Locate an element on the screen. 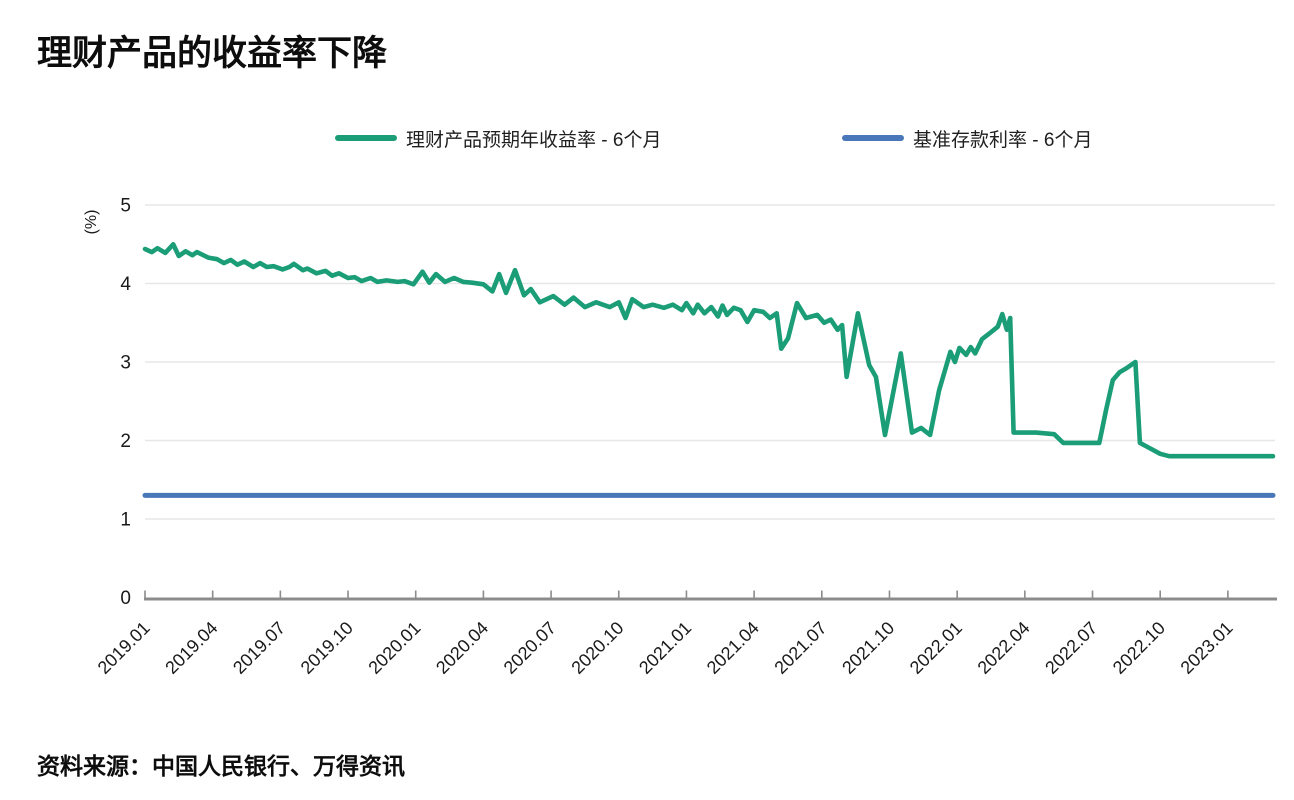 The width and height of the screenshot is (1294, 800). source-note: 资料来源：中国人民银行、万得资讯 is located at coordinates (221, 766).